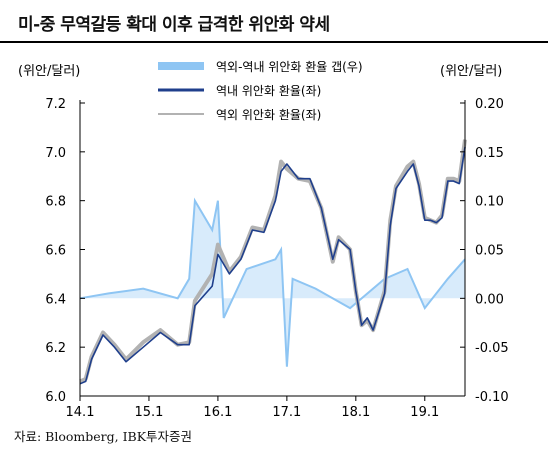 Image resolution: width=548 pixels, height=452 pixels. Describe the element at coordinates (268, 115) in the screenshot. I see `legend-label-offshore: 역외 위안화 환율(좌)` at that location.